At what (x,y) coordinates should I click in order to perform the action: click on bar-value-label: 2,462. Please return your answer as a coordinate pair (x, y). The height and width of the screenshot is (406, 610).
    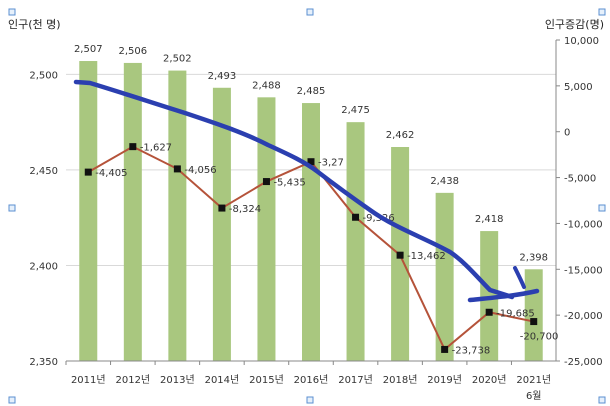
    Looking at the image, I should click on (400, 135).